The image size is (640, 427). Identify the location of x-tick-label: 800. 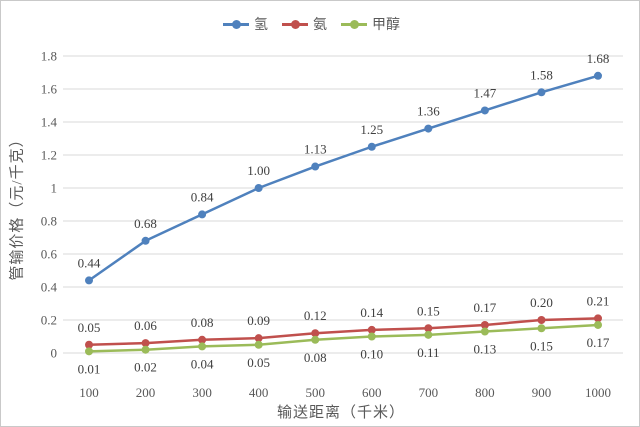
(485, 392).